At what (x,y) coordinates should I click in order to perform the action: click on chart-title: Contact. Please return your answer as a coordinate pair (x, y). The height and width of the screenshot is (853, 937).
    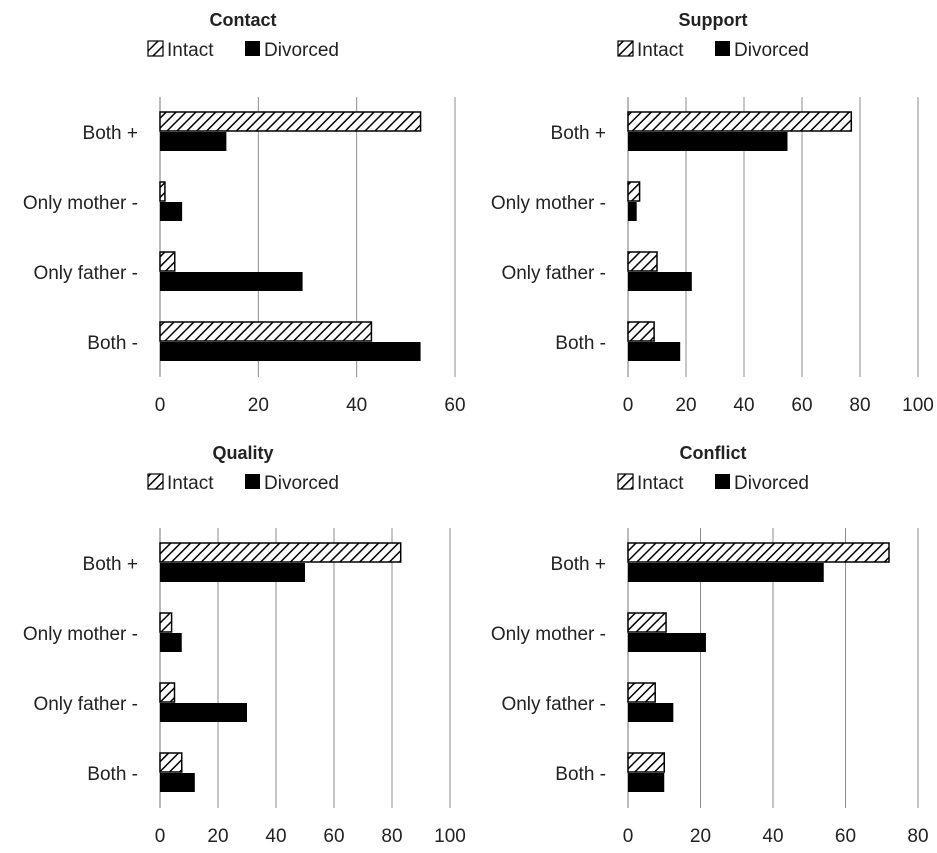
    Looking at the image, I should click on (243, 20).